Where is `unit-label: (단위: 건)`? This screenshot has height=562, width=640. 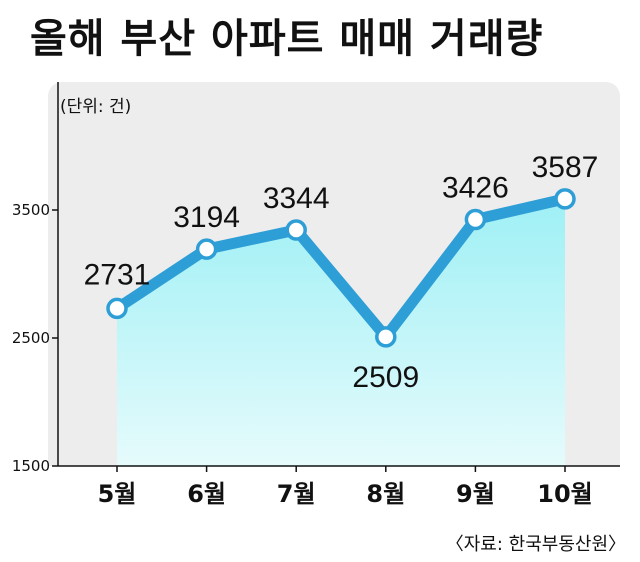 unit-label: (단위: 건) is located at coordinates (96, 107).